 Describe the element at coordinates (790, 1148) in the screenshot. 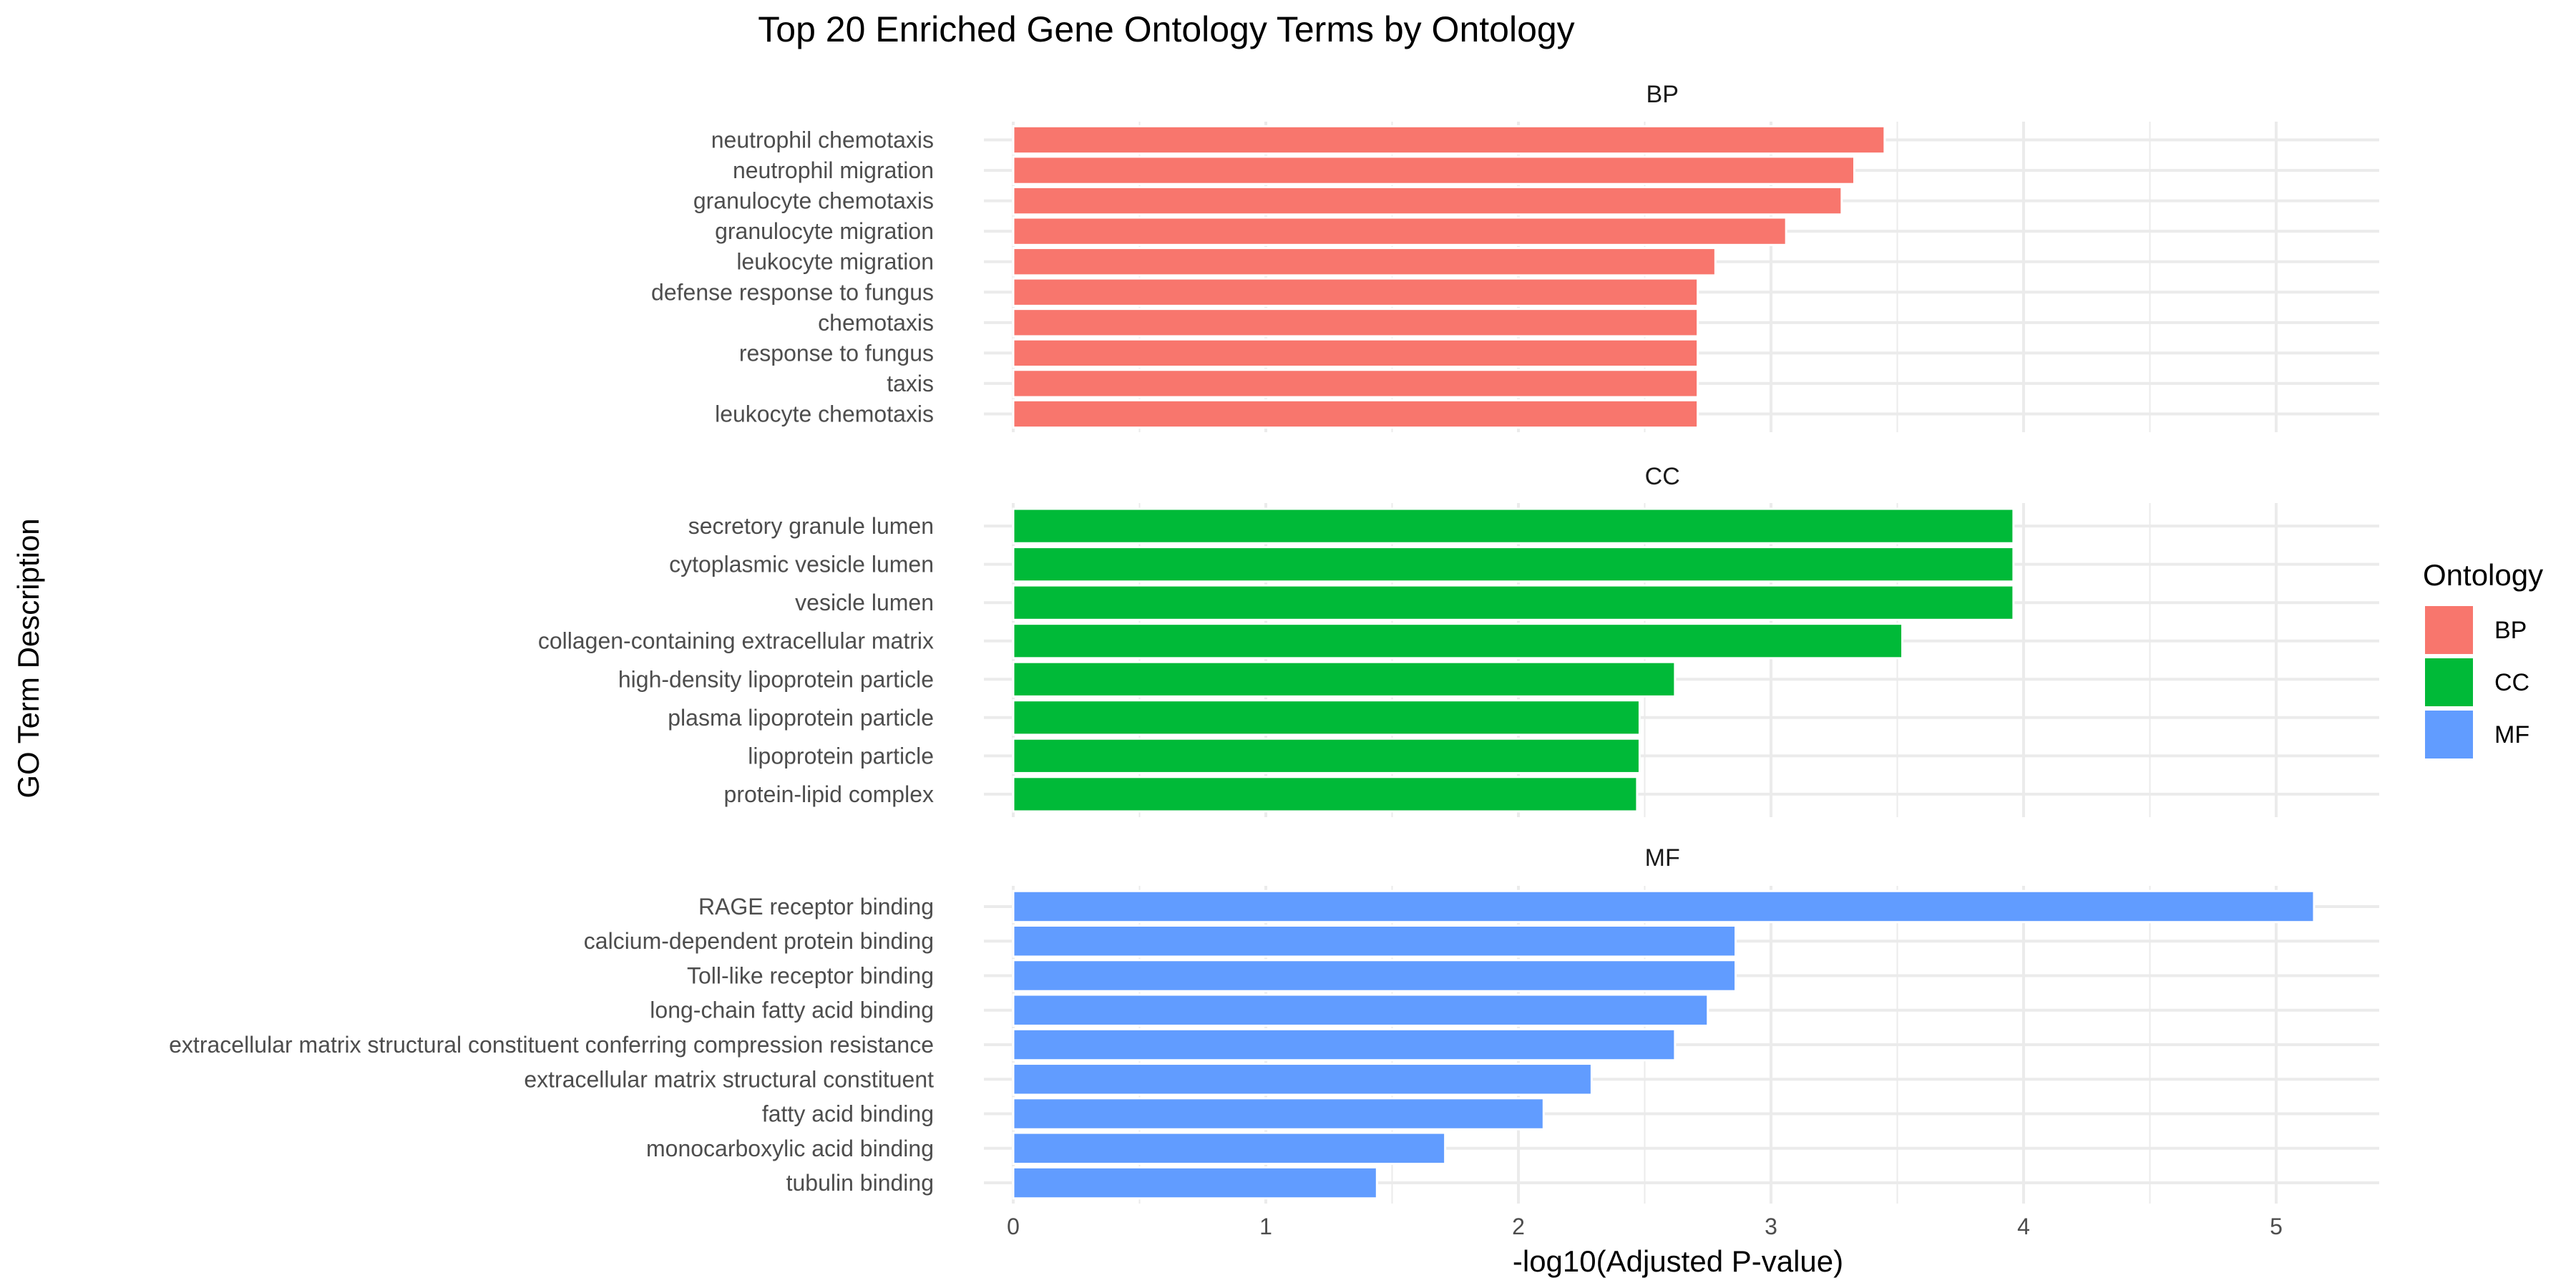

I see `category-label: monocarboxylic acid binding` at that location.